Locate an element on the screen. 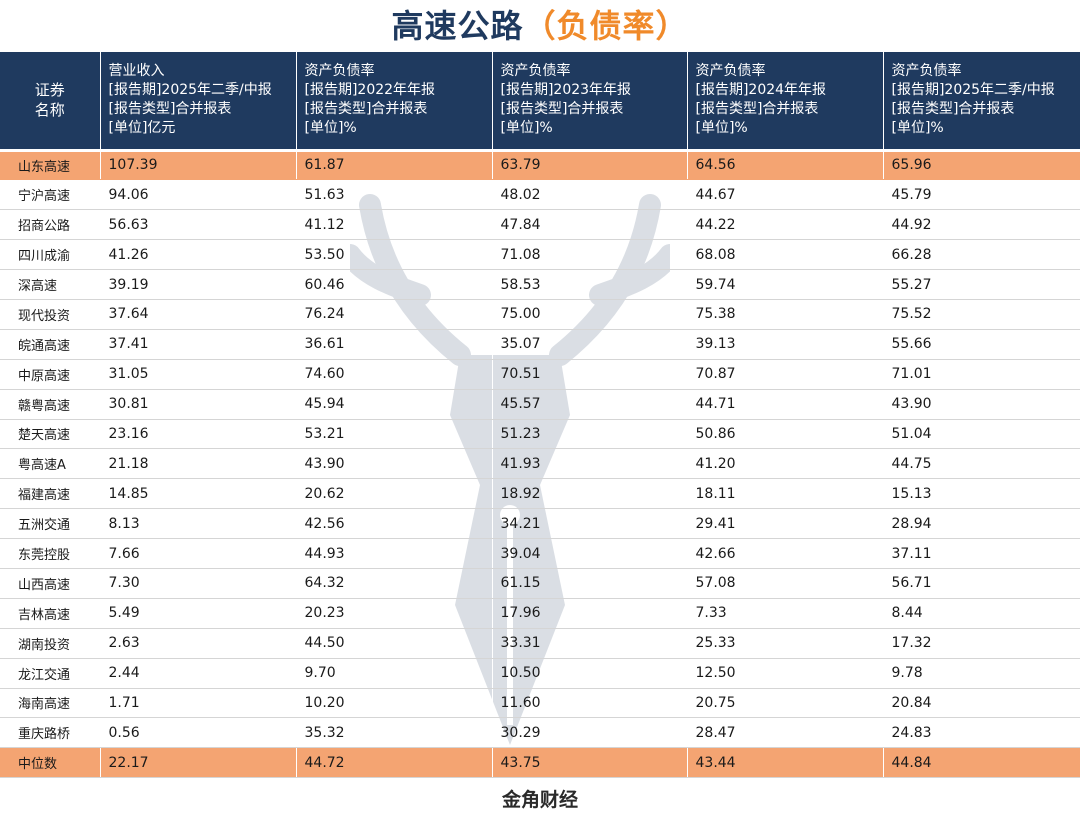 The width and height of the screenshot is (1080, 818). table-row: 皖通高速 37.41 36.61 35.07 39.13 55.66 is located at coordinates (540, 344).